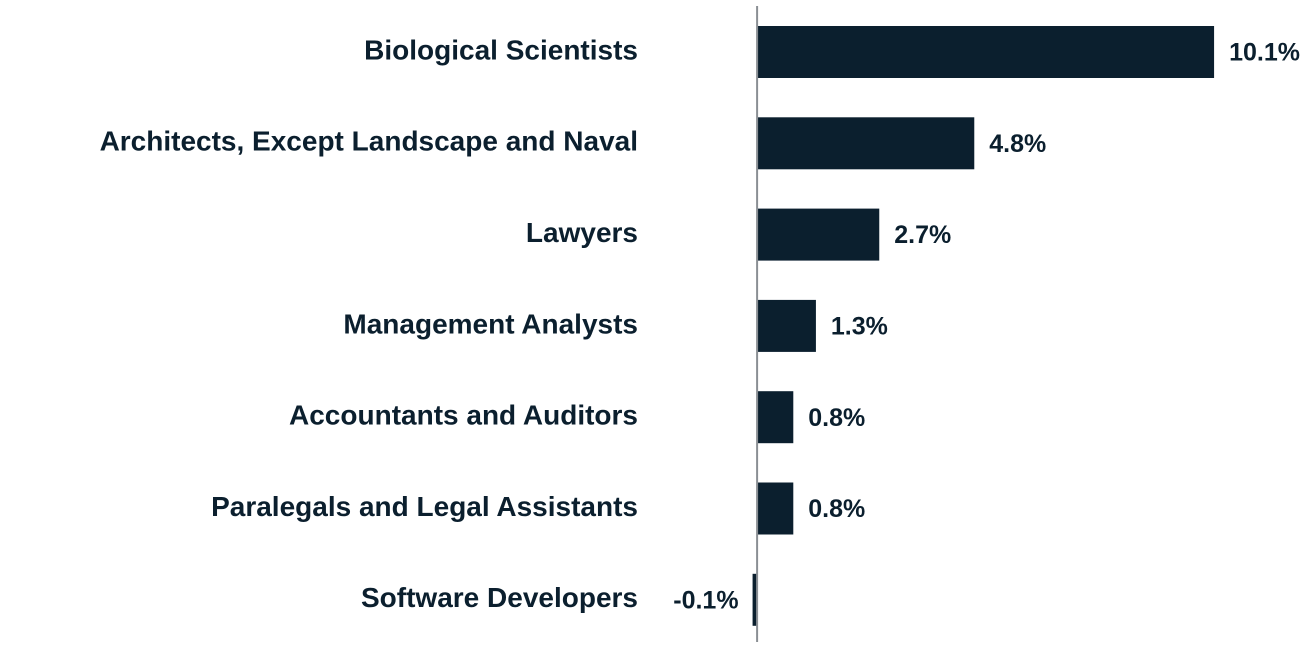  Describe the element at coordinates (922, 235) in the screenshot. I see `value-label: 2.7%` at that location.